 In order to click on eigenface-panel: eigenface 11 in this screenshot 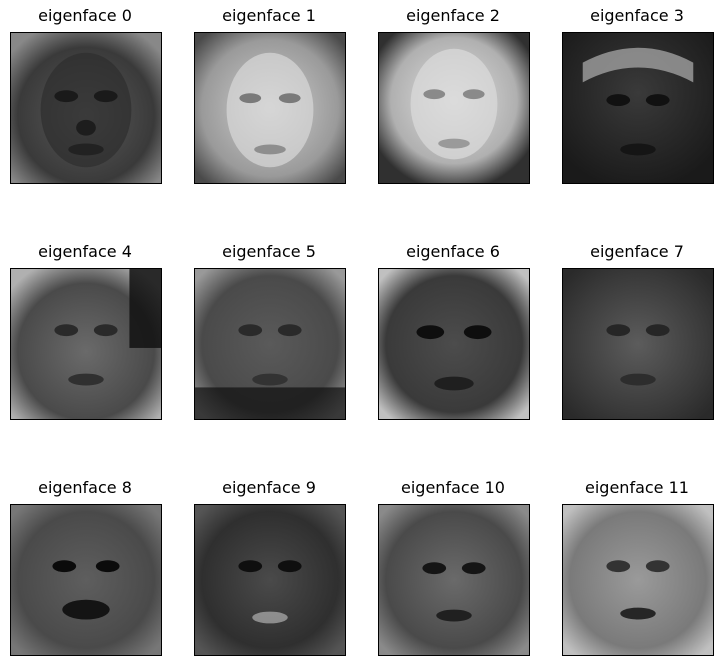, I will do `click(637, 567)`.